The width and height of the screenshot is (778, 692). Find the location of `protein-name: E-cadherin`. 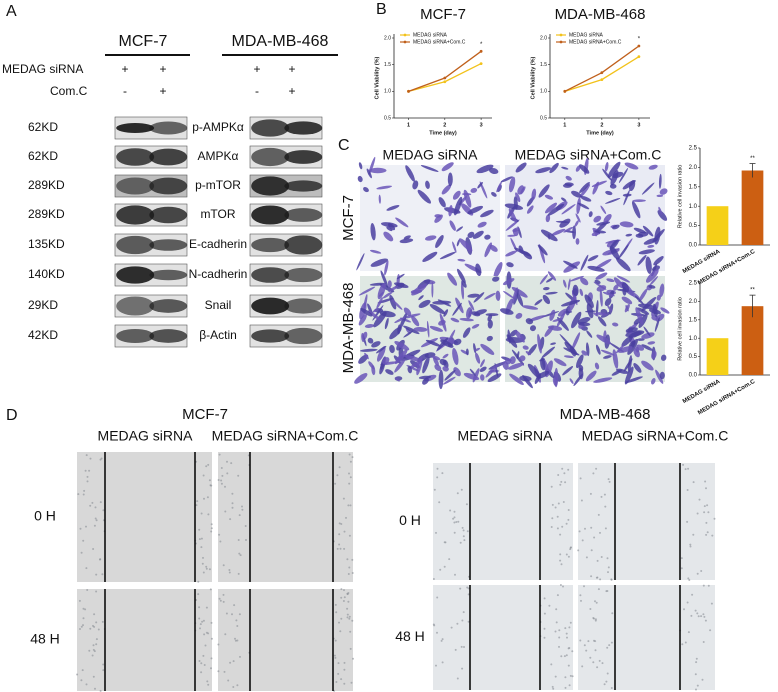

protein-name: E-cadherin is located at coordinates (218, 244).